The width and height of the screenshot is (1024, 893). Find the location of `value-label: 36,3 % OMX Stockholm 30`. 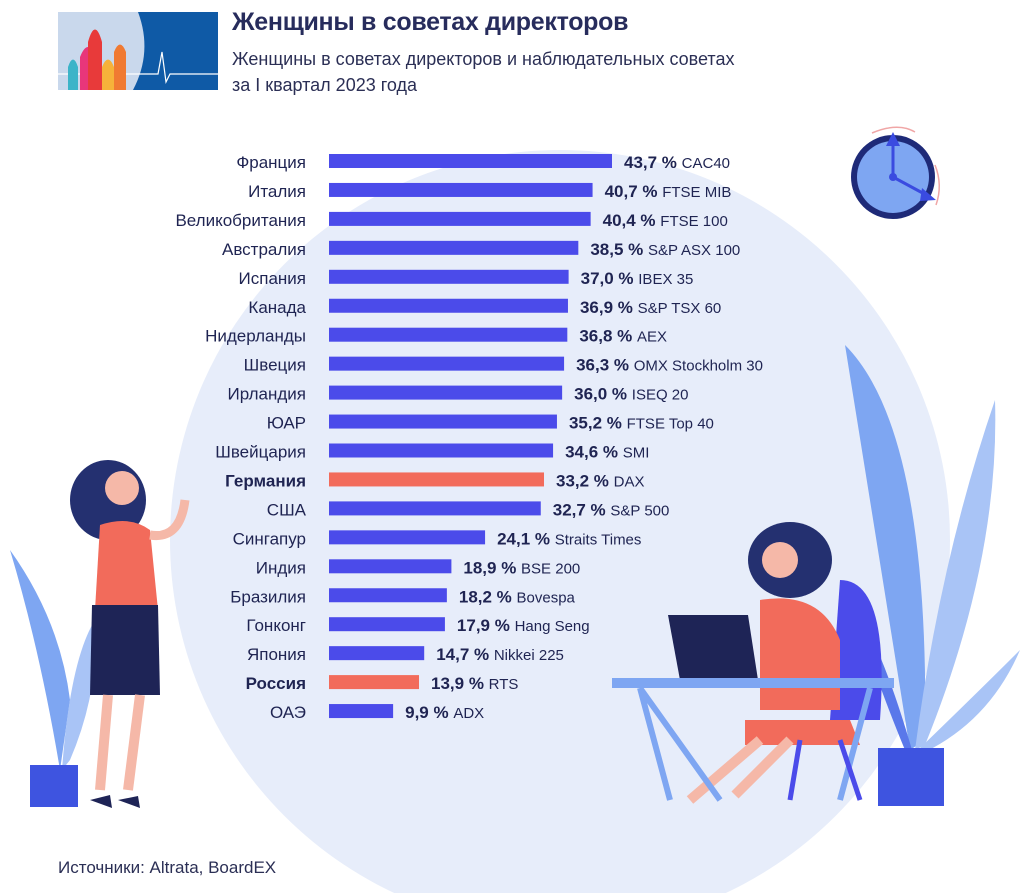

value-label: 36,3 % OMX Stockholm 30 is located at coordinates (669, 365).